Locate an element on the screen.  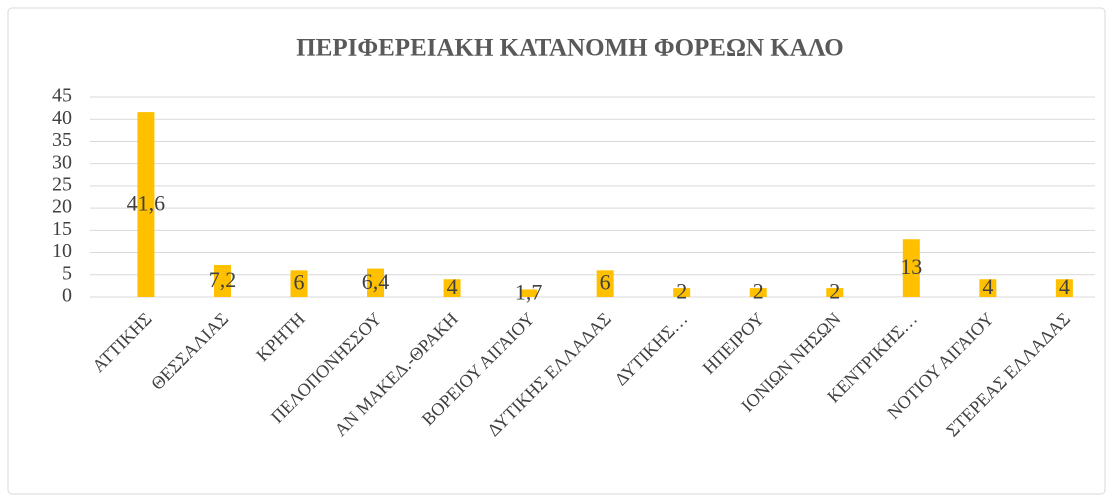
data-label: 41,6 is located at coordinates (146, 203).